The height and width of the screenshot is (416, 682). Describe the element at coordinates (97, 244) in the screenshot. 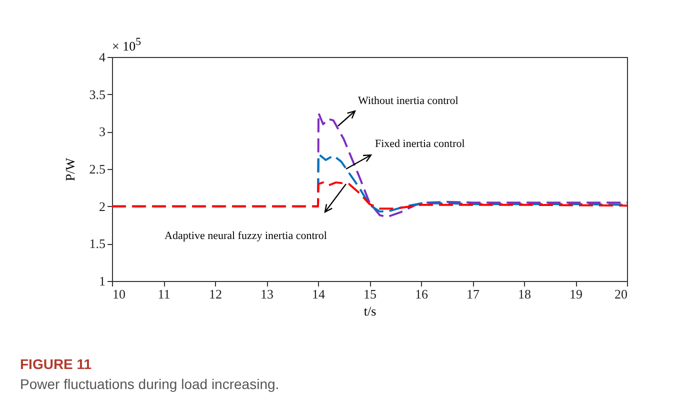

I see `y-tick-label: 1.5` at that location.